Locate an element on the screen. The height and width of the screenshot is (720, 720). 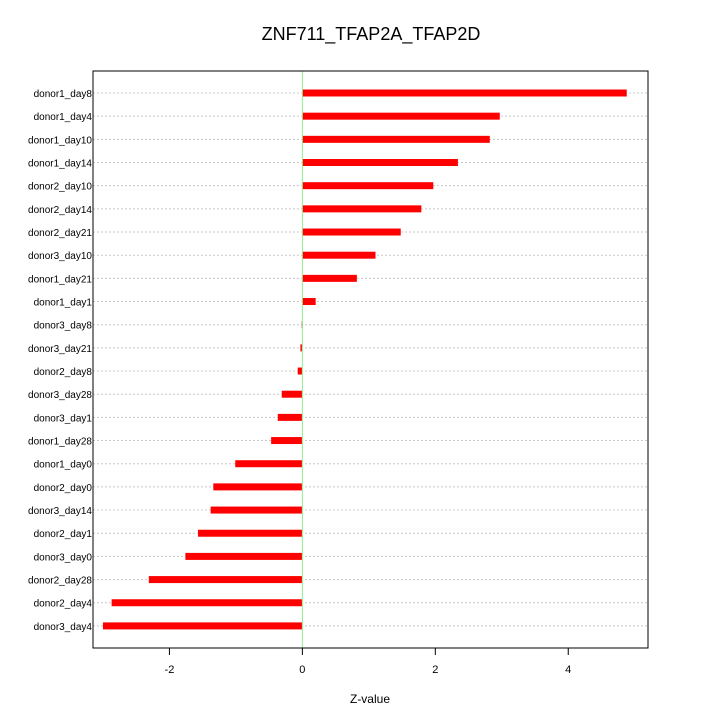
category-label: donor1_day1 is located at coordinates (63, 303).